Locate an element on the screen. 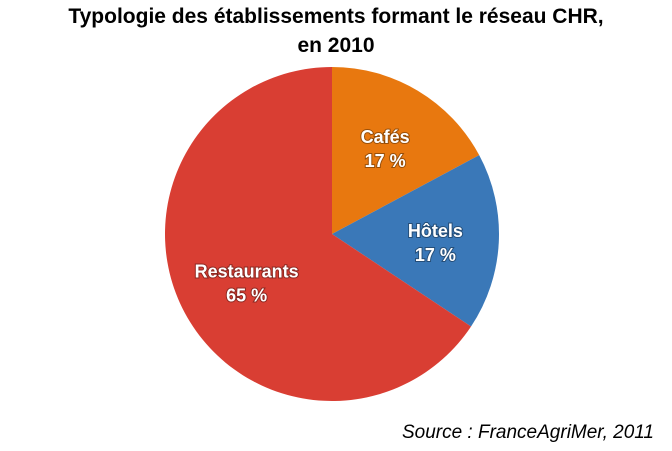 The width and height of the screenshot is (672, 451). slice-value-label: 65 % is located at coordinates (246, 296).